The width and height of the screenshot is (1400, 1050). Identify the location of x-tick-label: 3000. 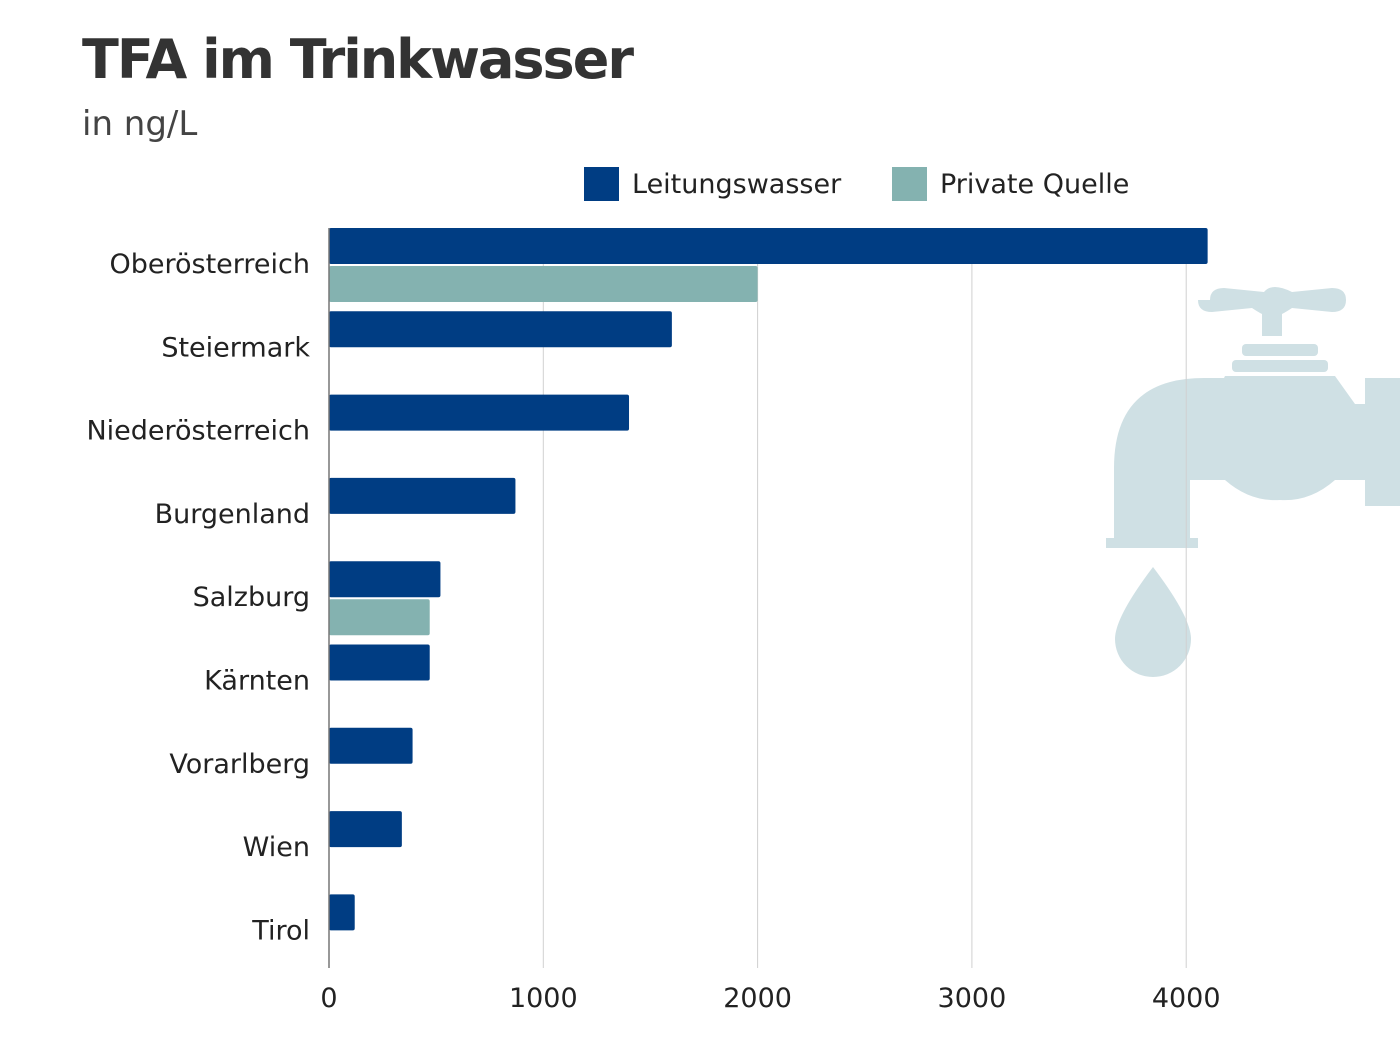
(972, 998).